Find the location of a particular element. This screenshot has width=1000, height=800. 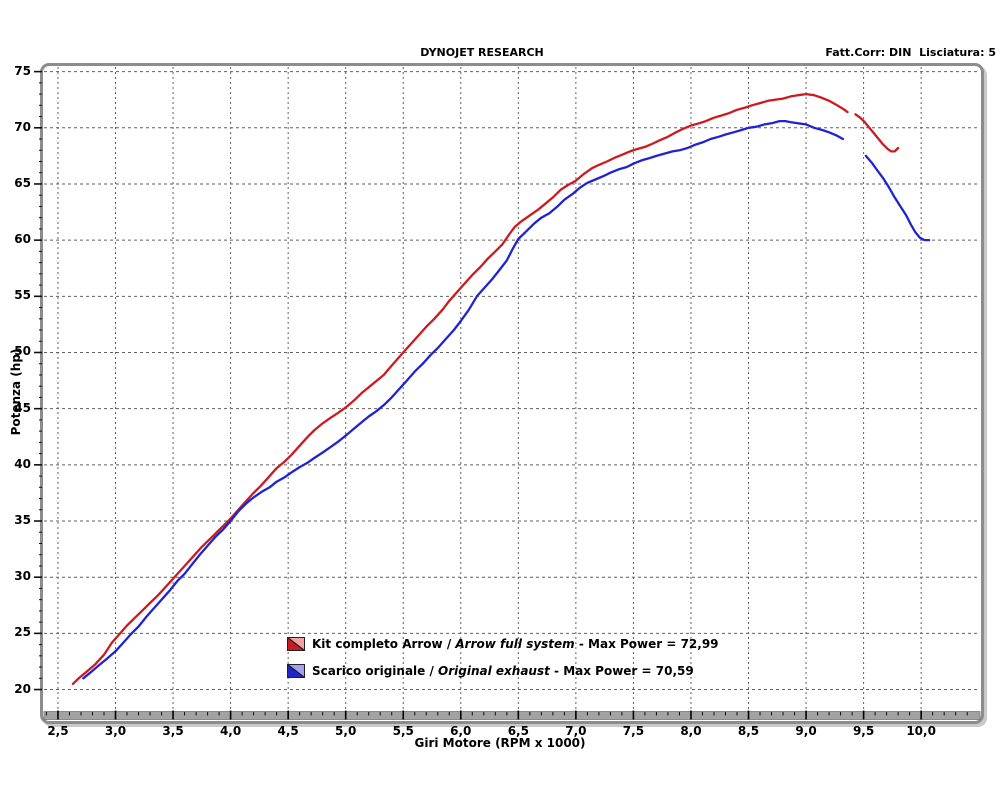

chart-title: DYNOJET RESEARCH is located at coordinates (482, 52).